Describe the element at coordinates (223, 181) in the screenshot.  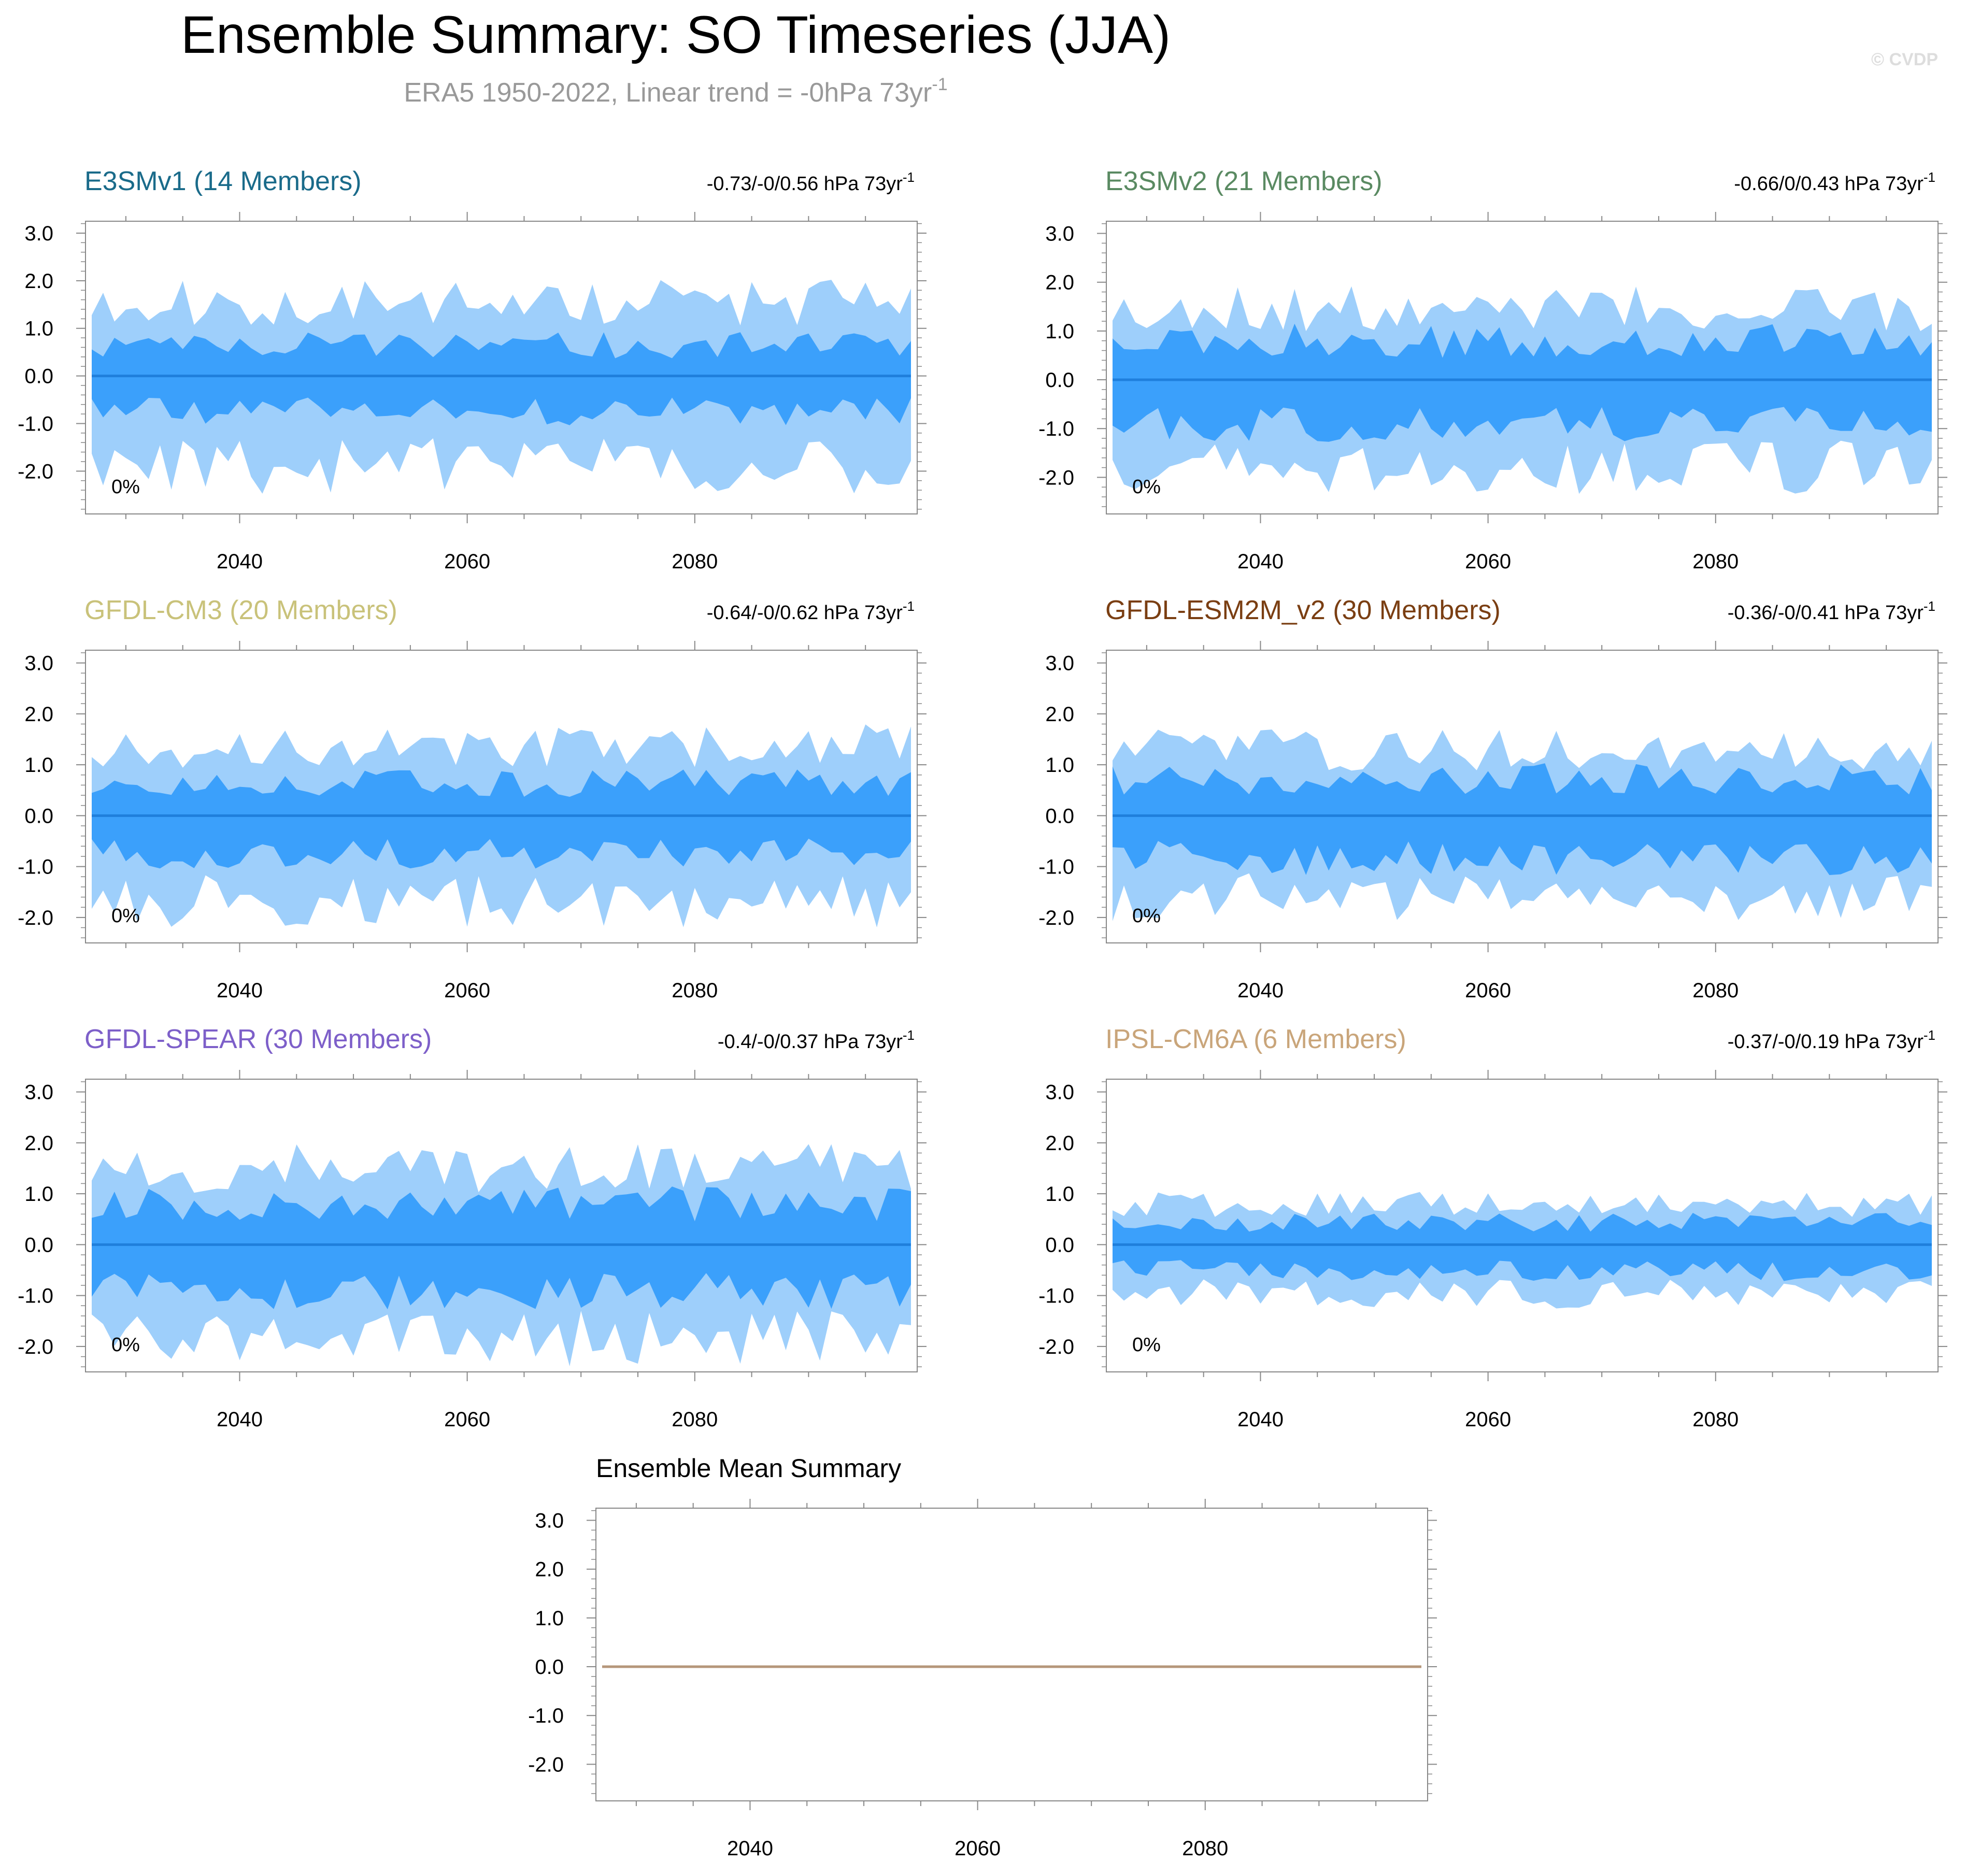
I see `panel-title: E3SMv1 (14 Members)` at that location.